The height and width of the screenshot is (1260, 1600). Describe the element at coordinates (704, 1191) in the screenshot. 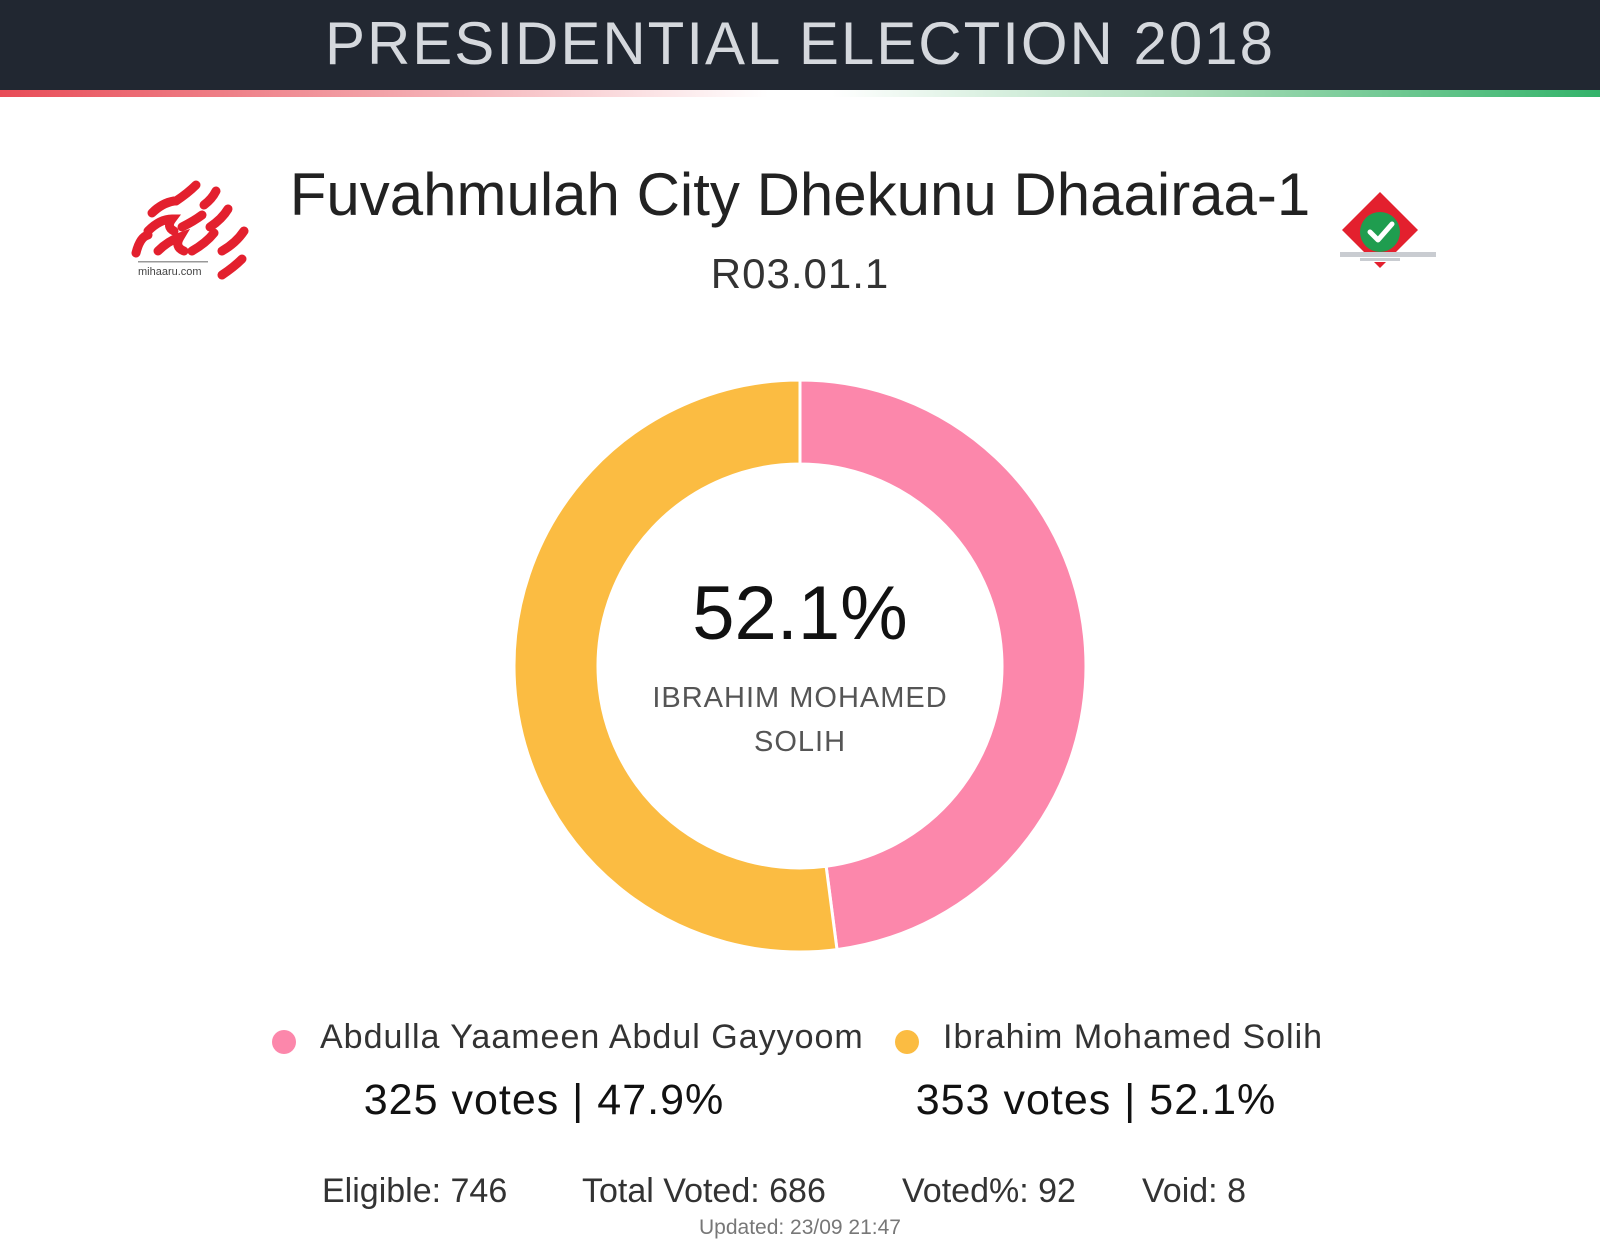

I see `total-voted-count: Total Voted: 686` at that location.